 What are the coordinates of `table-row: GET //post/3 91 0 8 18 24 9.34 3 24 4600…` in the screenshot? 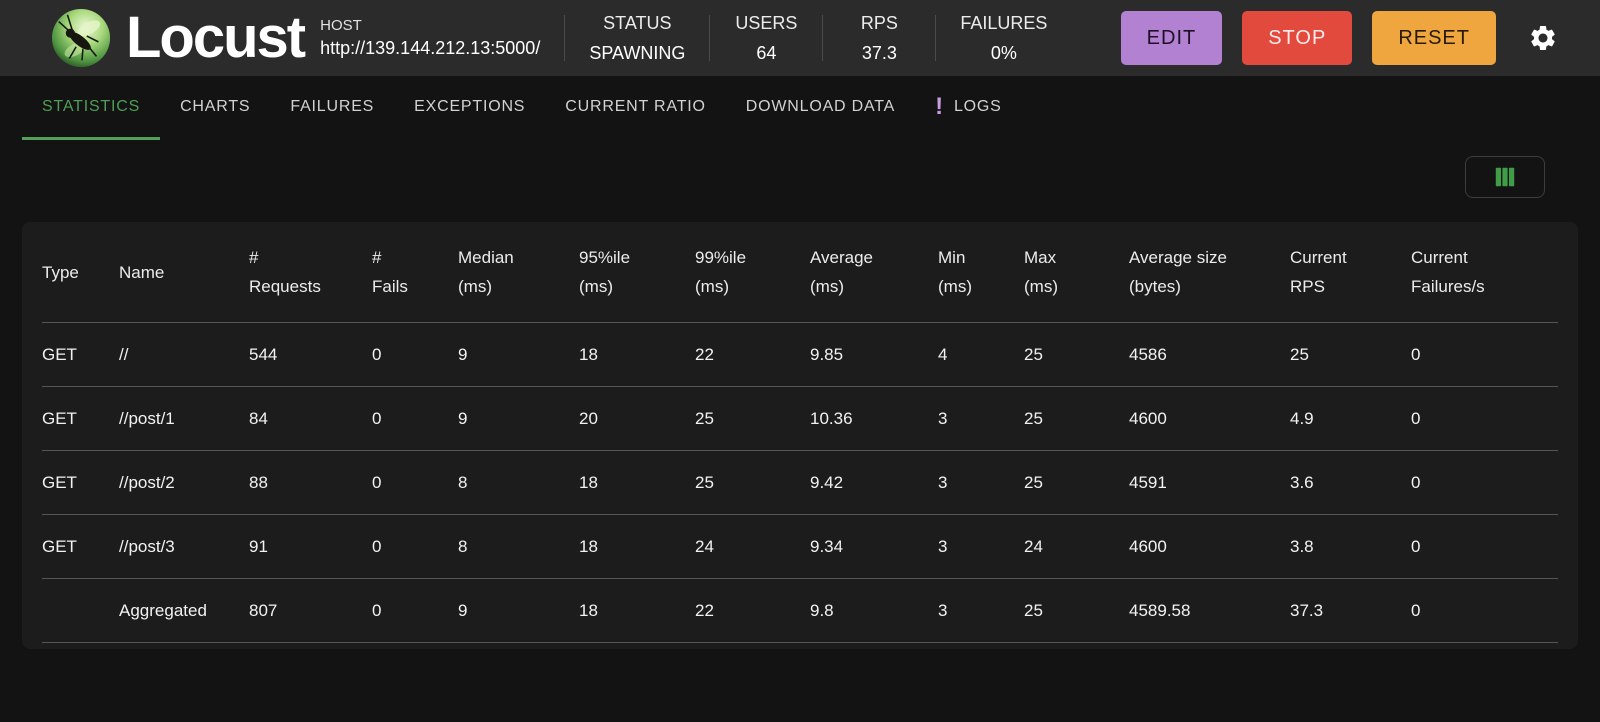 It's located at (800, 546).